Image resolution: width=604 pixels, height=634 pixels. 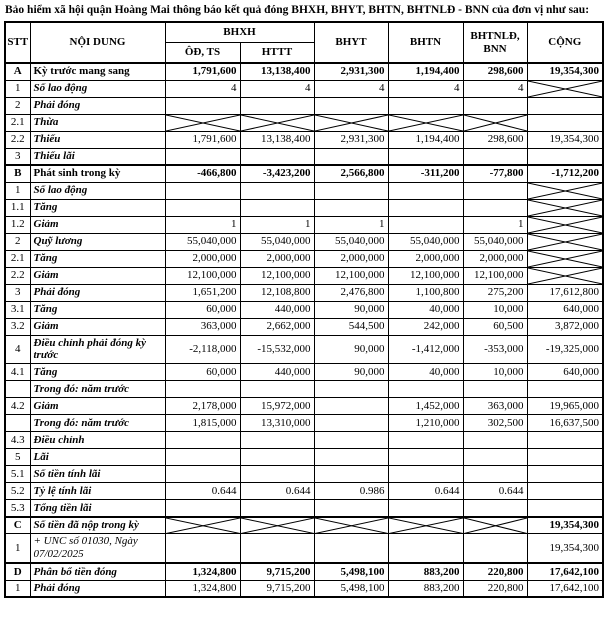 I want to click on table-row: 4.3 Điều chỉnh, so click(x=304, y=440).